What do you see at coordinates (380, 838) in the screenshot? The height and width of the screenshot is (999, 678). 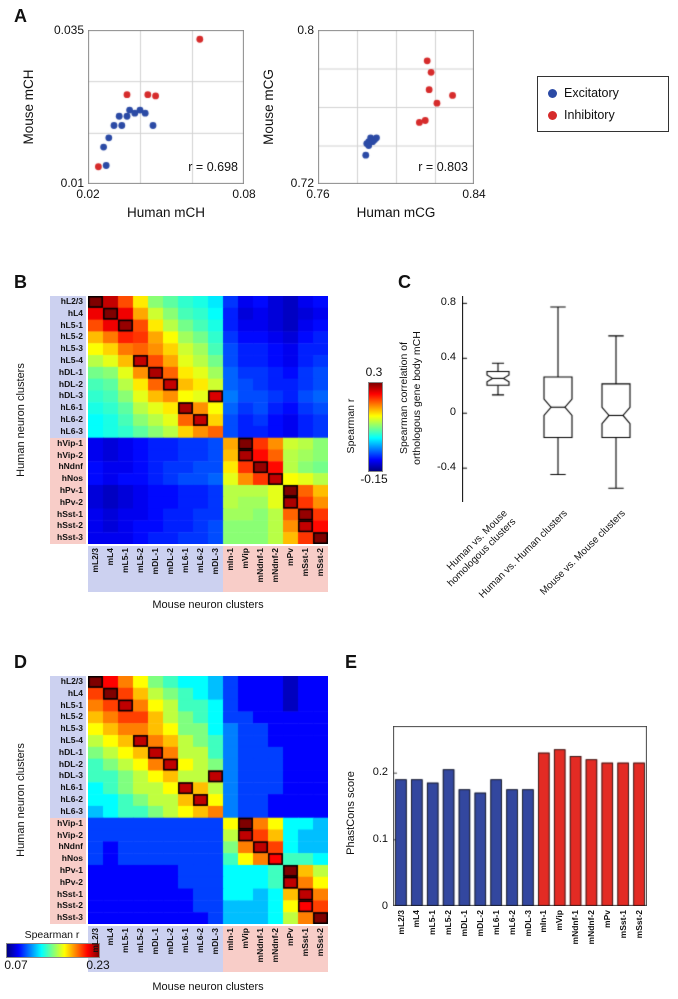 I see `barplot-ytick-0-1: 0.1` at bounding box center [380, 838].